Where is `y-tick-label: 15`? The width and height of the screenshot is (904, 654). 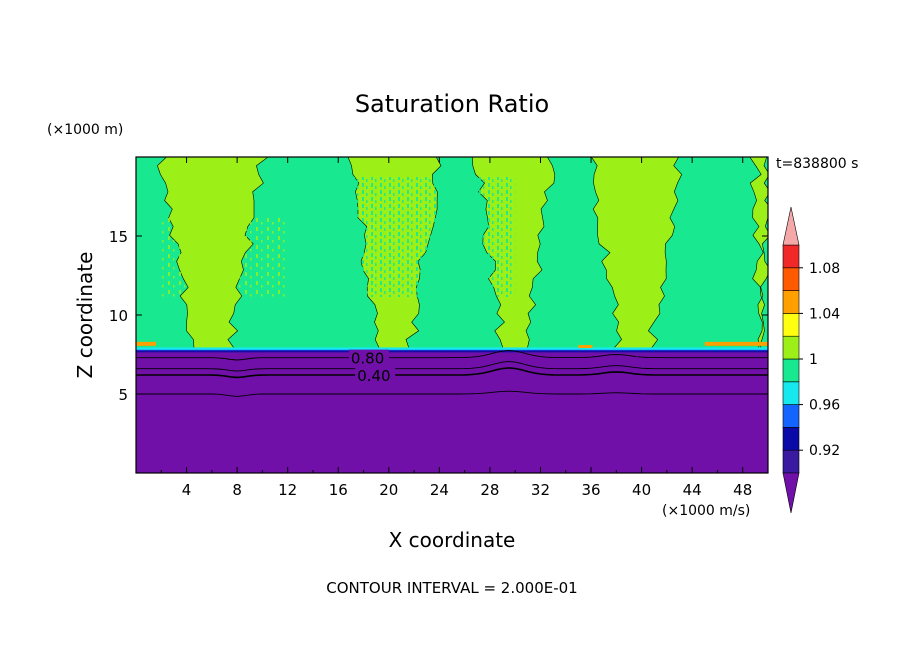 y-tick-label: 15 is located at coordinates (118, 237).